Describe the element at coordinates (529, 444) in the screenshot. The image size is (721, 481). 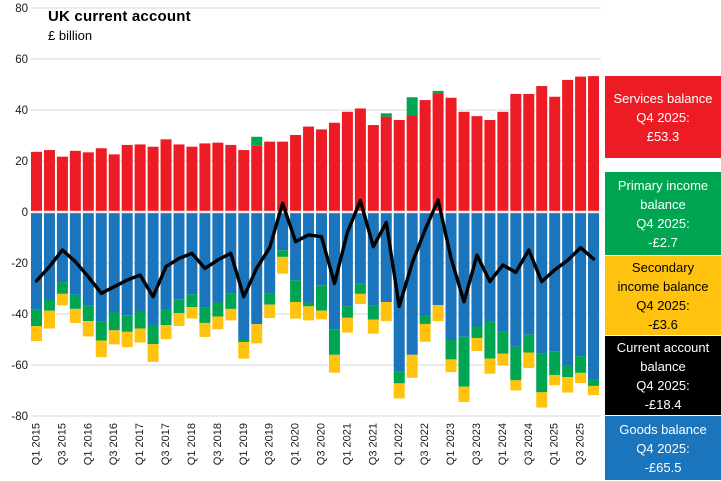
I see `svg-text: Q3 2024` at that location.